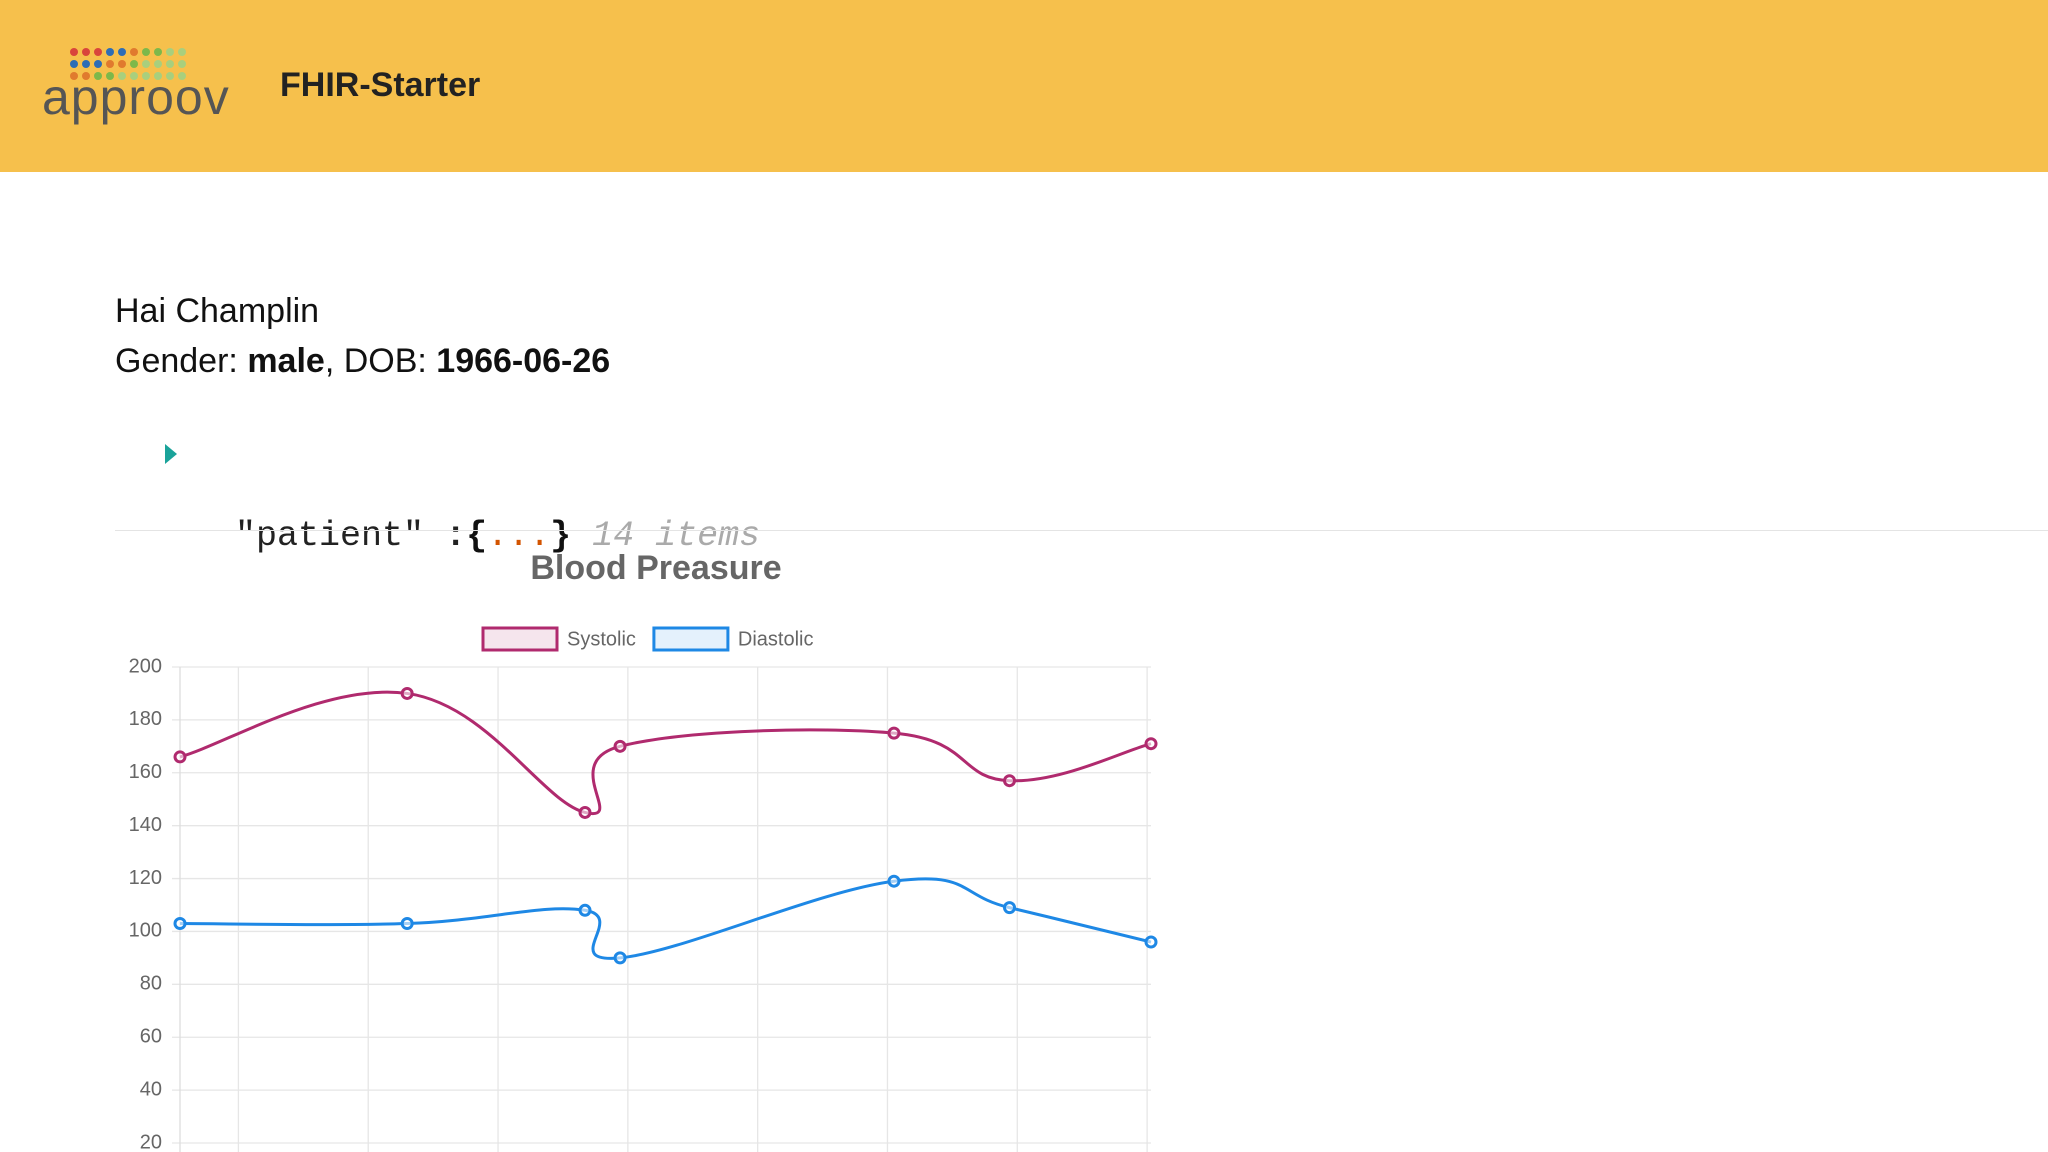 The width and height of the screenshot is (2048, 1152). What do you see at coordinates (136, 97) in the screenshot?
I see `logo-text: approov` at bounding box center [136, 97].